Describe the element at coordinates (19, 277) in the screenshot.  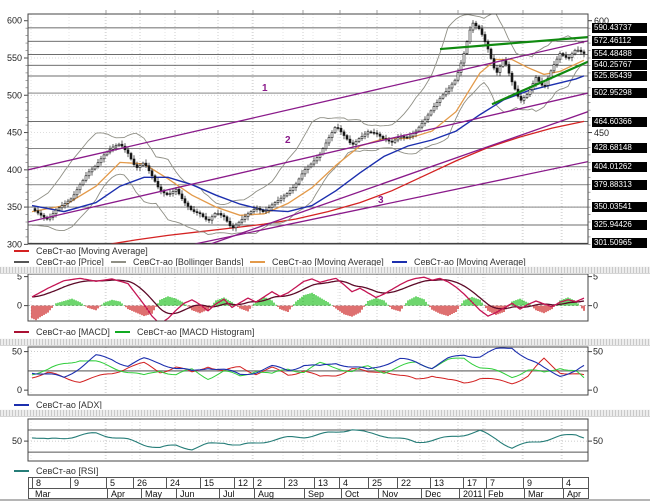
I see `axis-tick-label: 5` at that location.